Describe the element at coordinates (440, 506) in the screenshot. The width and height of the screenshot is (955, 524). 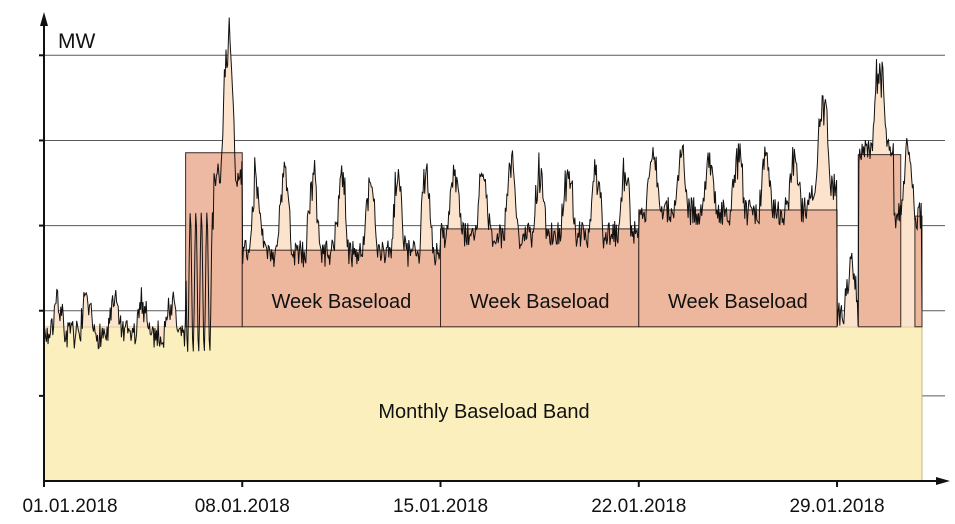
I see `x-tick-label-2: 15.01.2018` at that location.